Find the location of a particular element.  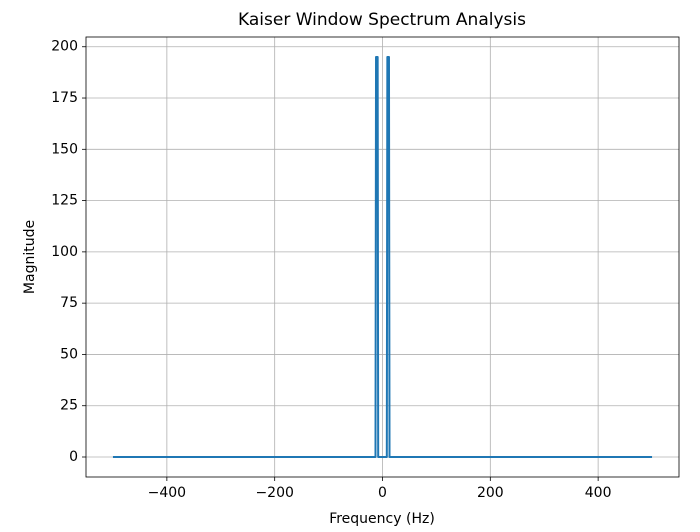

x-tick-label: 400 is located at coordinates (598, 493).